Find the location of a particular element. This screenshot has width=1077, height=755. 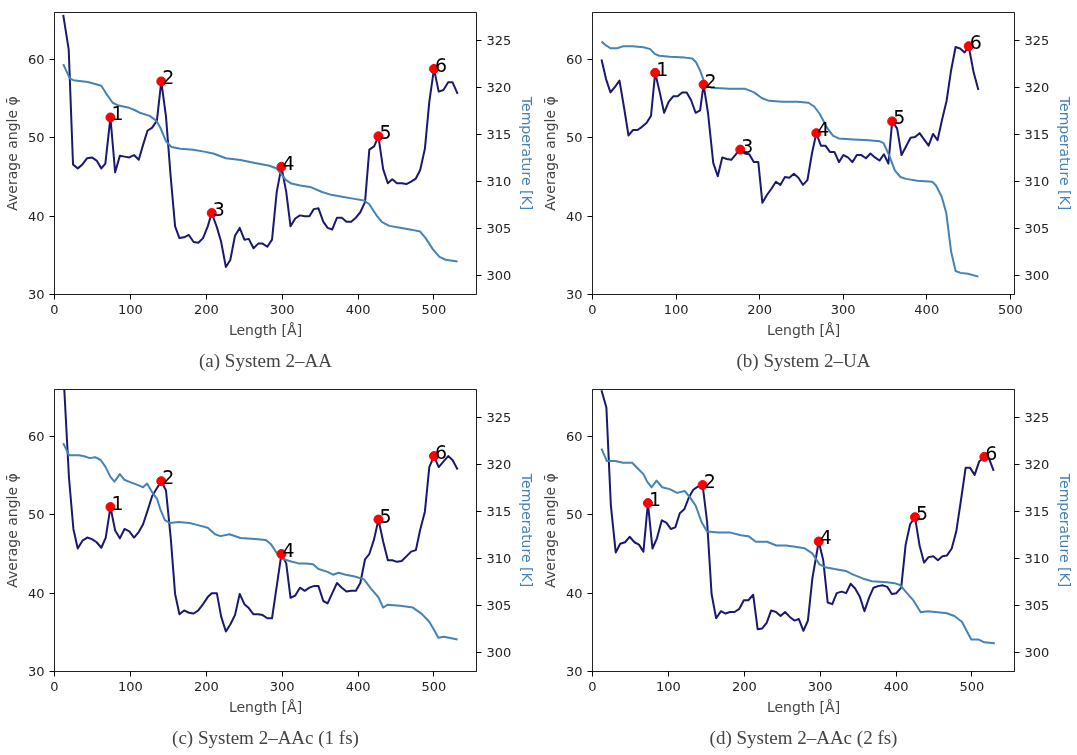

text: (c) System 2–AAc (1 fs) is located at coordinates (265, 737).